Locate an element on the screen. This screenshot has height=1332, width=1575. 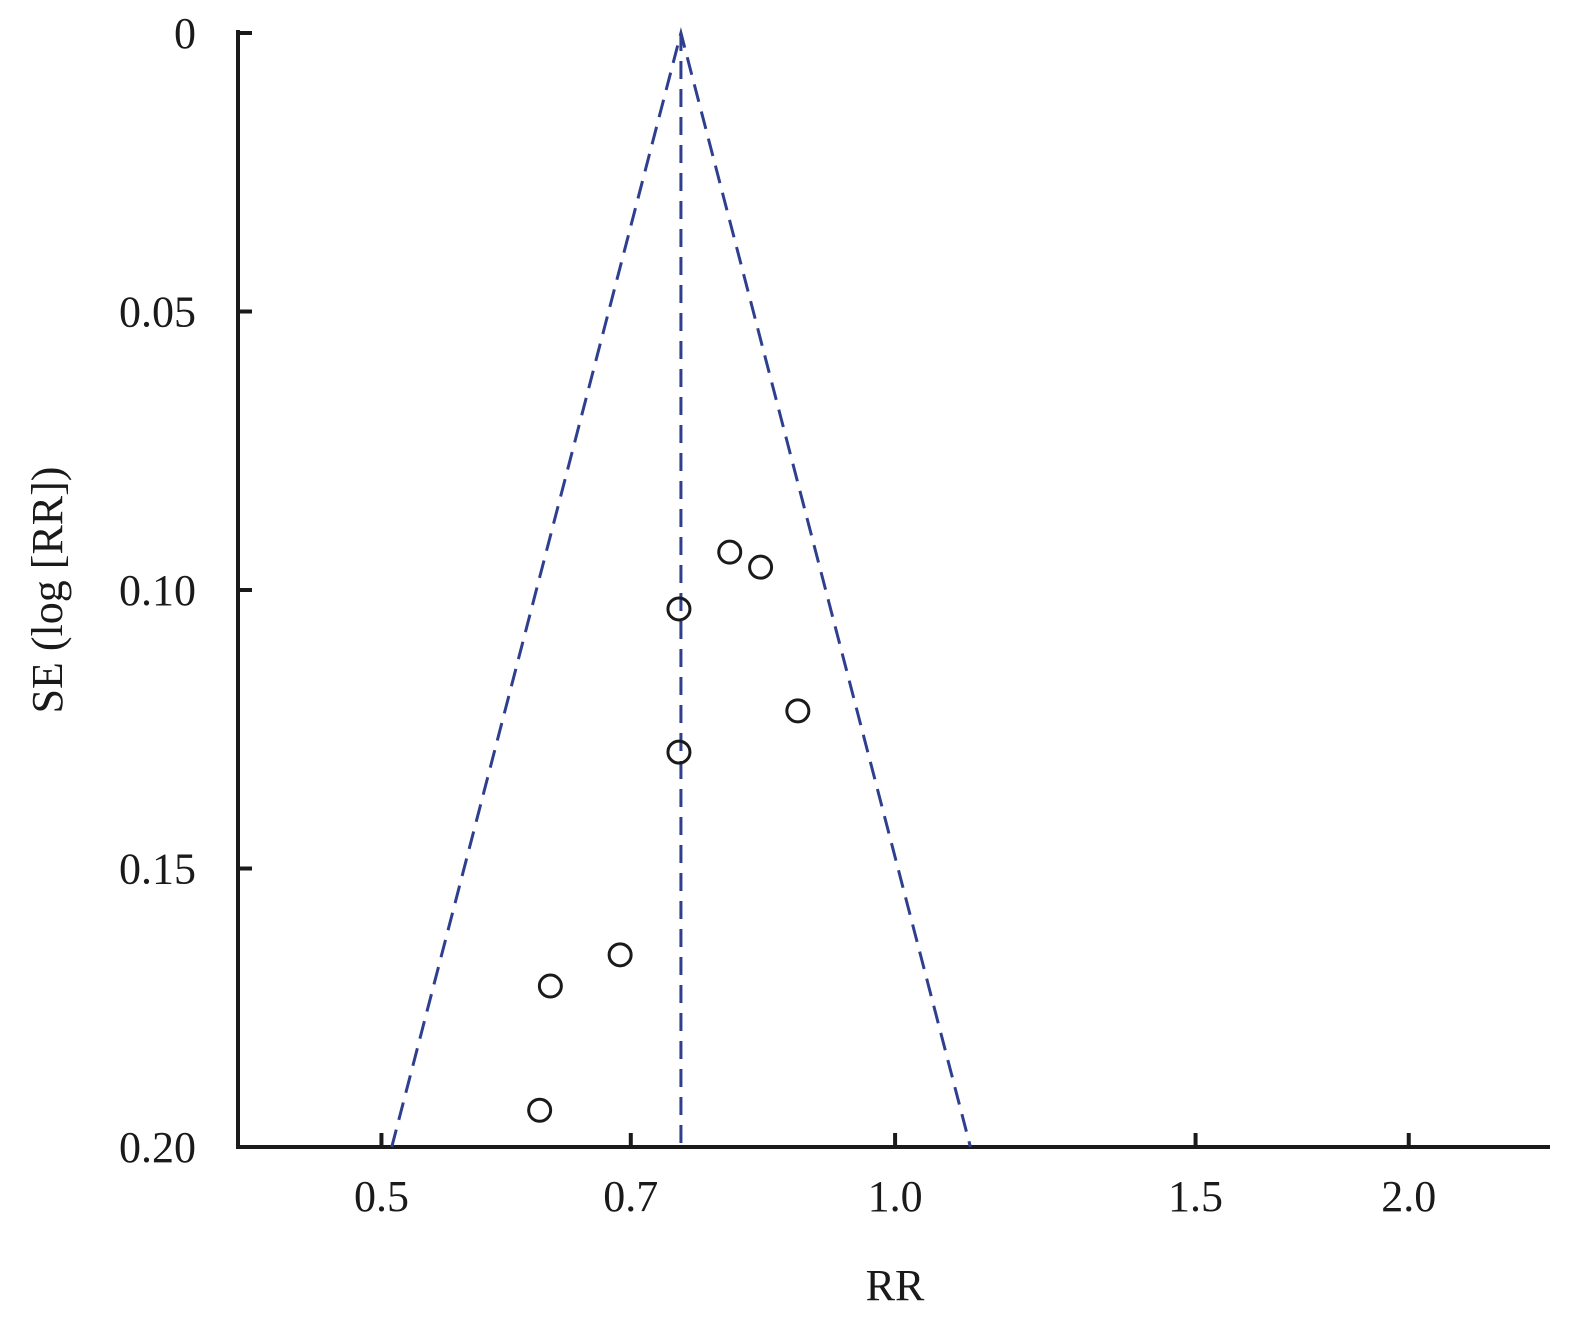
y-tick-label: 0.10 is located at coordinates (157, 590).